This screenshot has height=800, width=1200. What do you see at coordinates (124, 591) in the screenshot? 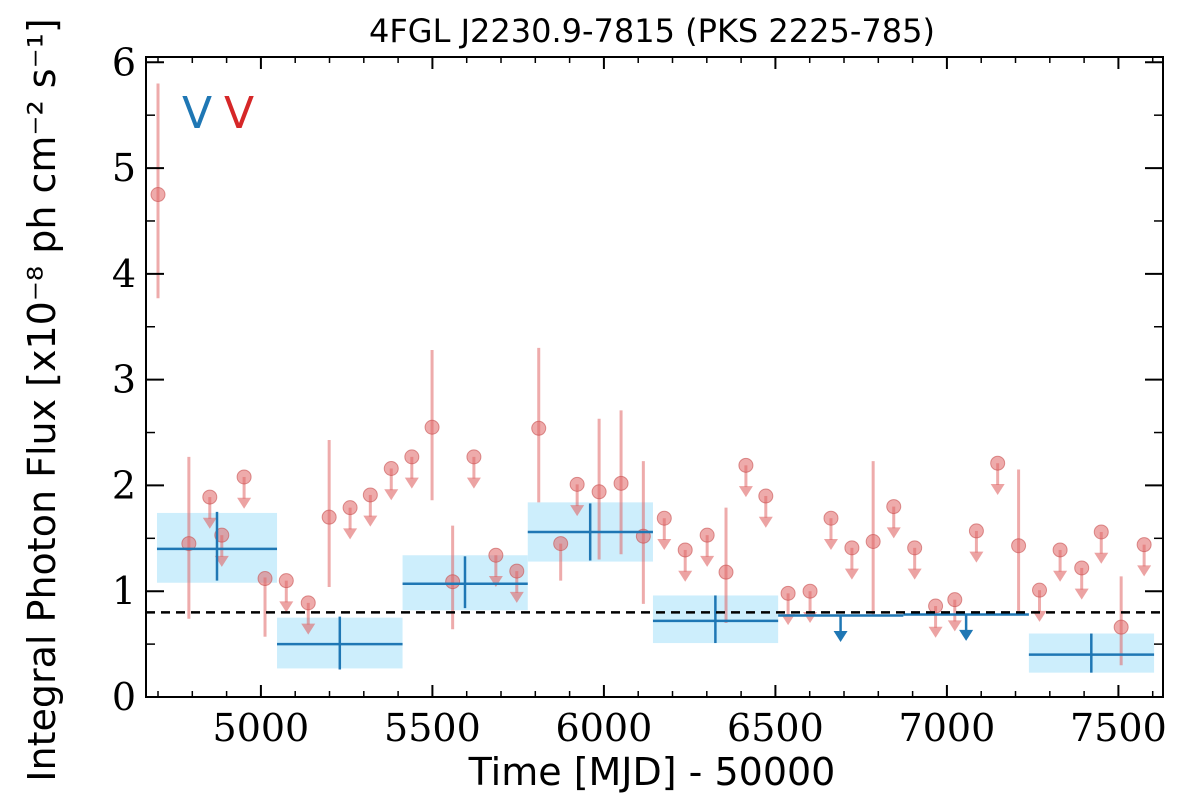
I see `y-tick-label: 1` at bounding box center [124, 591].